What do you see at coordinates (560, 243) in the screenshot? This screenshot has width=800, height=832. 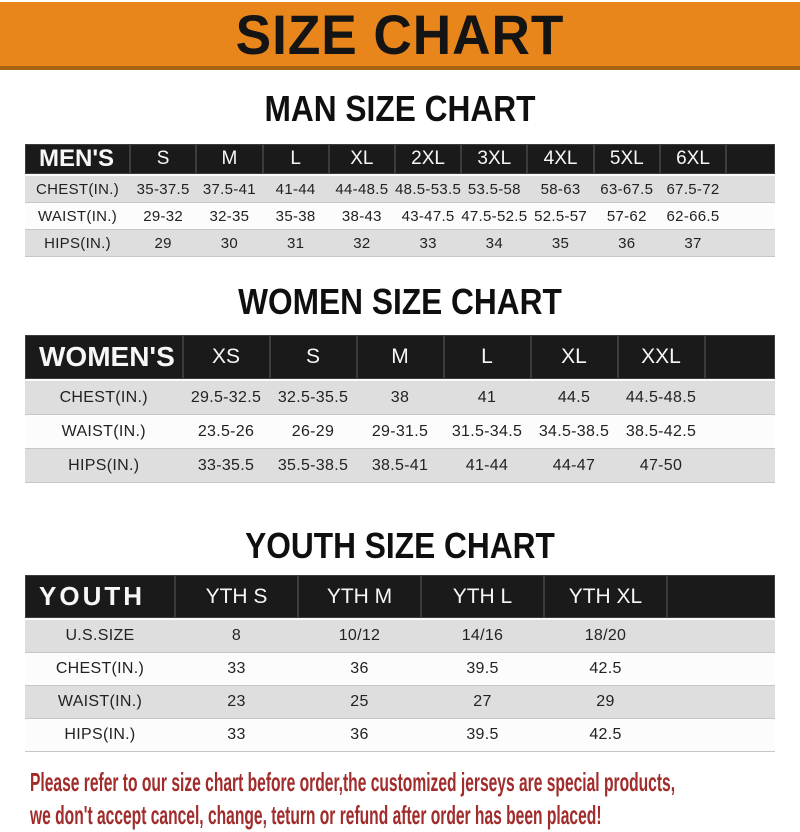 I see `size-value: 35` at bounding box center [560, 243].